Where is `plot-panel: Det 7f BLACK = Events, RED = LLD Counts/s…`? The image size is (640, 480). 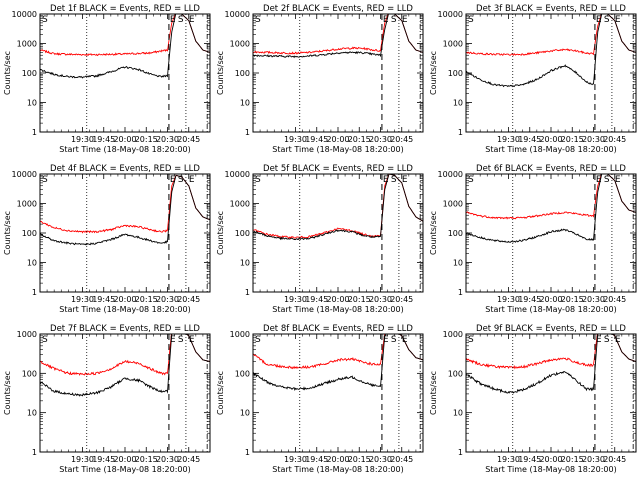 plot-panel: Det 7f BLACK = Events, RED = LLD Counts/s… is located at coordinates (107, 399).